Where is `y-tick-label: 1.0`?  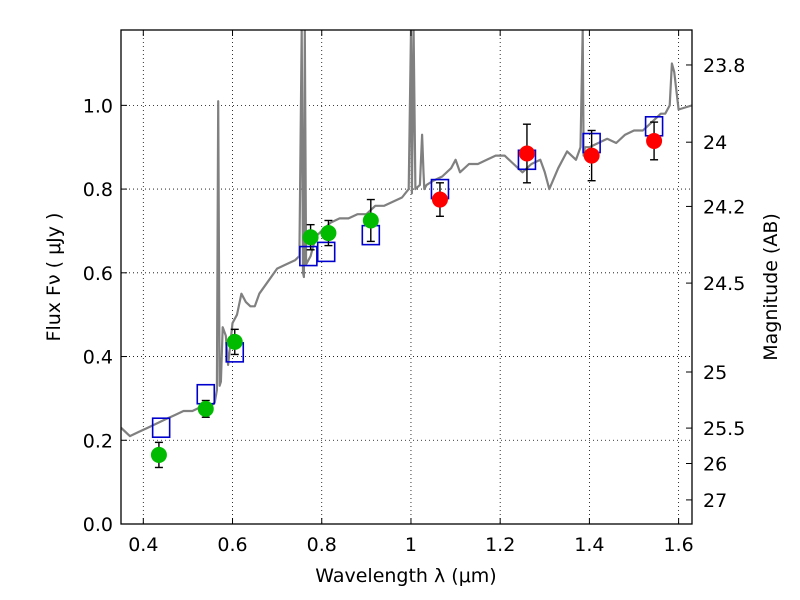 y-tick-label: 1.0 is located at coordinates (98, 106).